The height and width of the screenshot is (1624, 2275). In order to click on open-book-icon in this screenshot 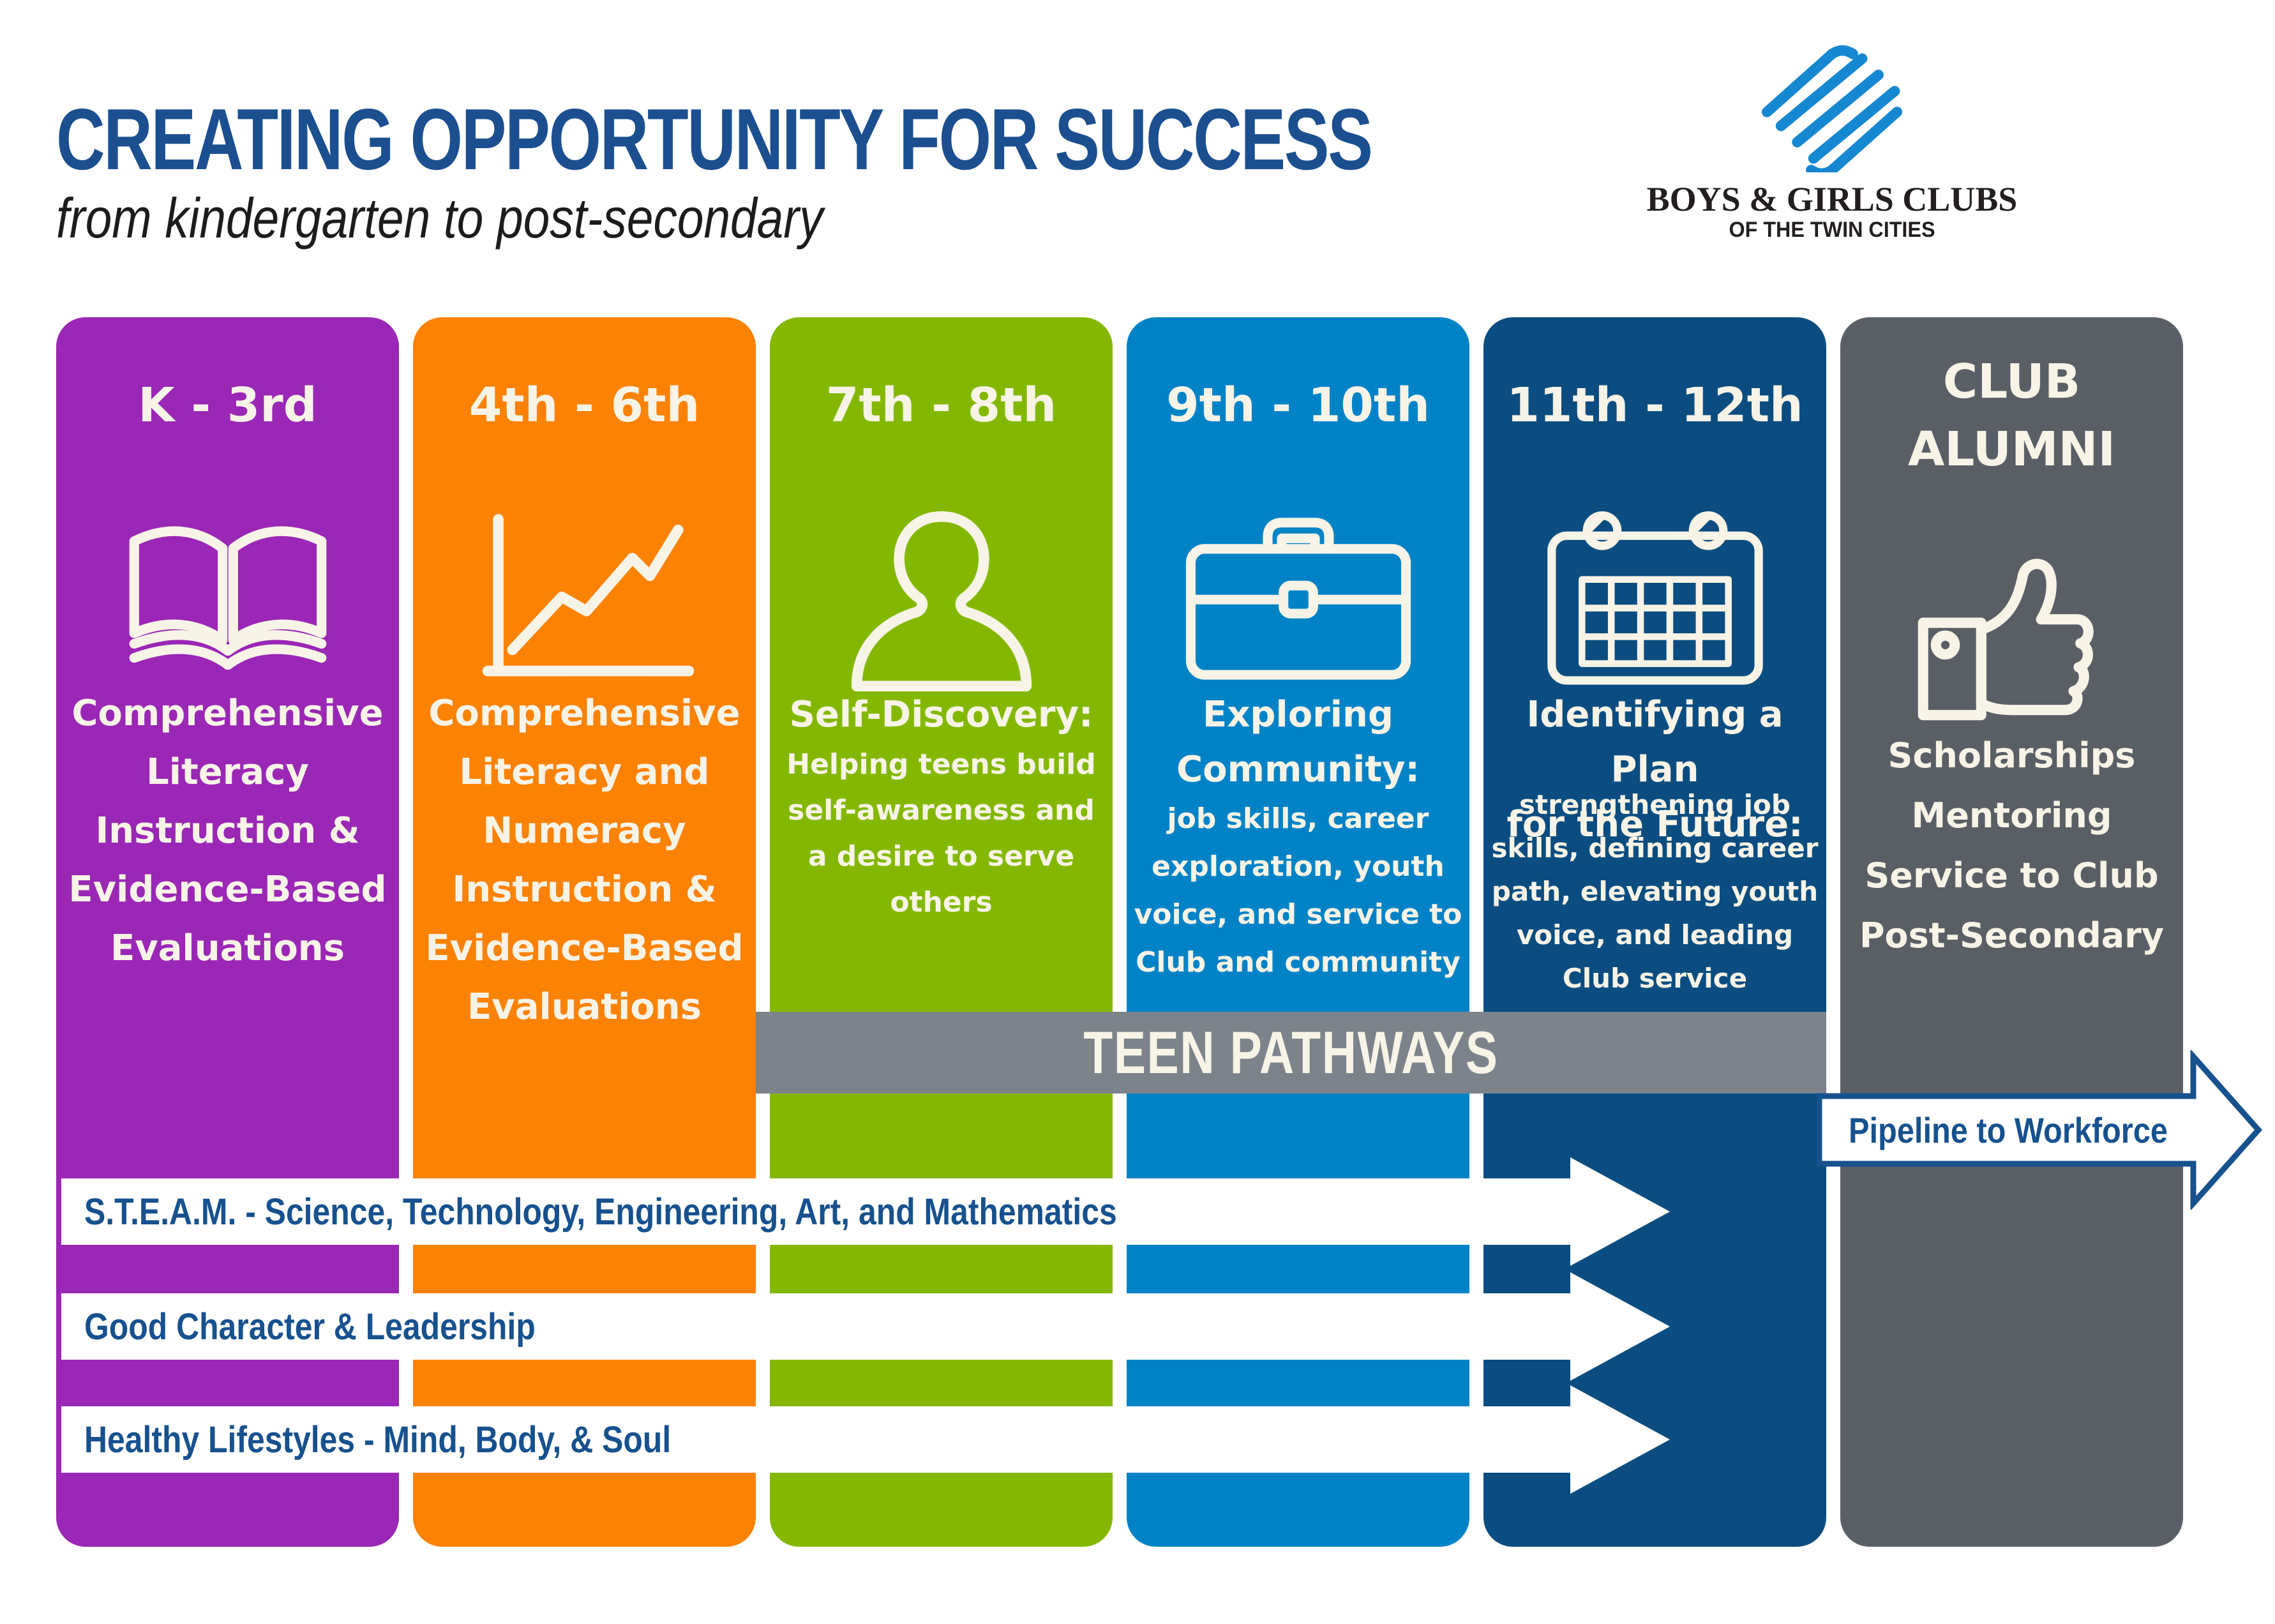, I will do `click(228, 598)`.